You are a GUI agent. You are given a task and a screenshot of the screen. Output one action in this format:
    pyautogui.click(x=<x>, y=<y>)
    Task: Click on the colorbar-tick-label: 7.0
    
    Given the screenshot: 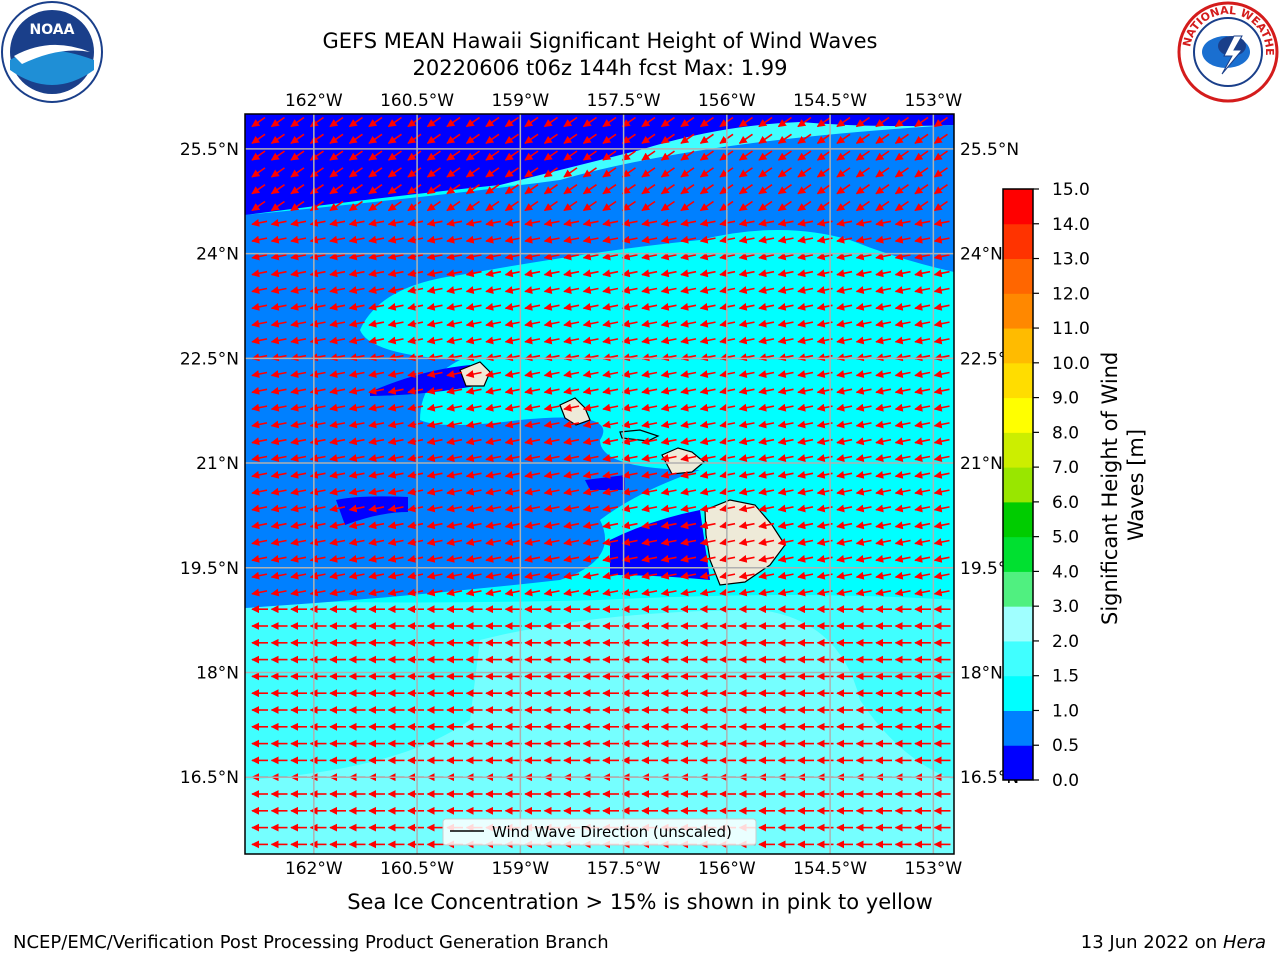 What is the action you would take?
    pyautogui.click(x=1065, y=468)
    